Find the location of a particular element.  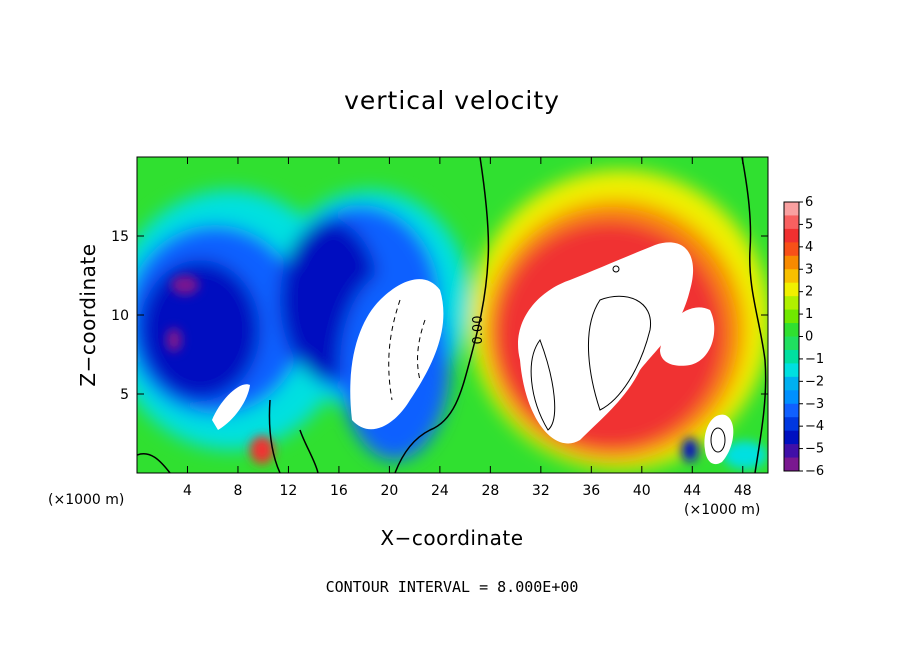

updraft-core-right is located at coordinates (606, 343).